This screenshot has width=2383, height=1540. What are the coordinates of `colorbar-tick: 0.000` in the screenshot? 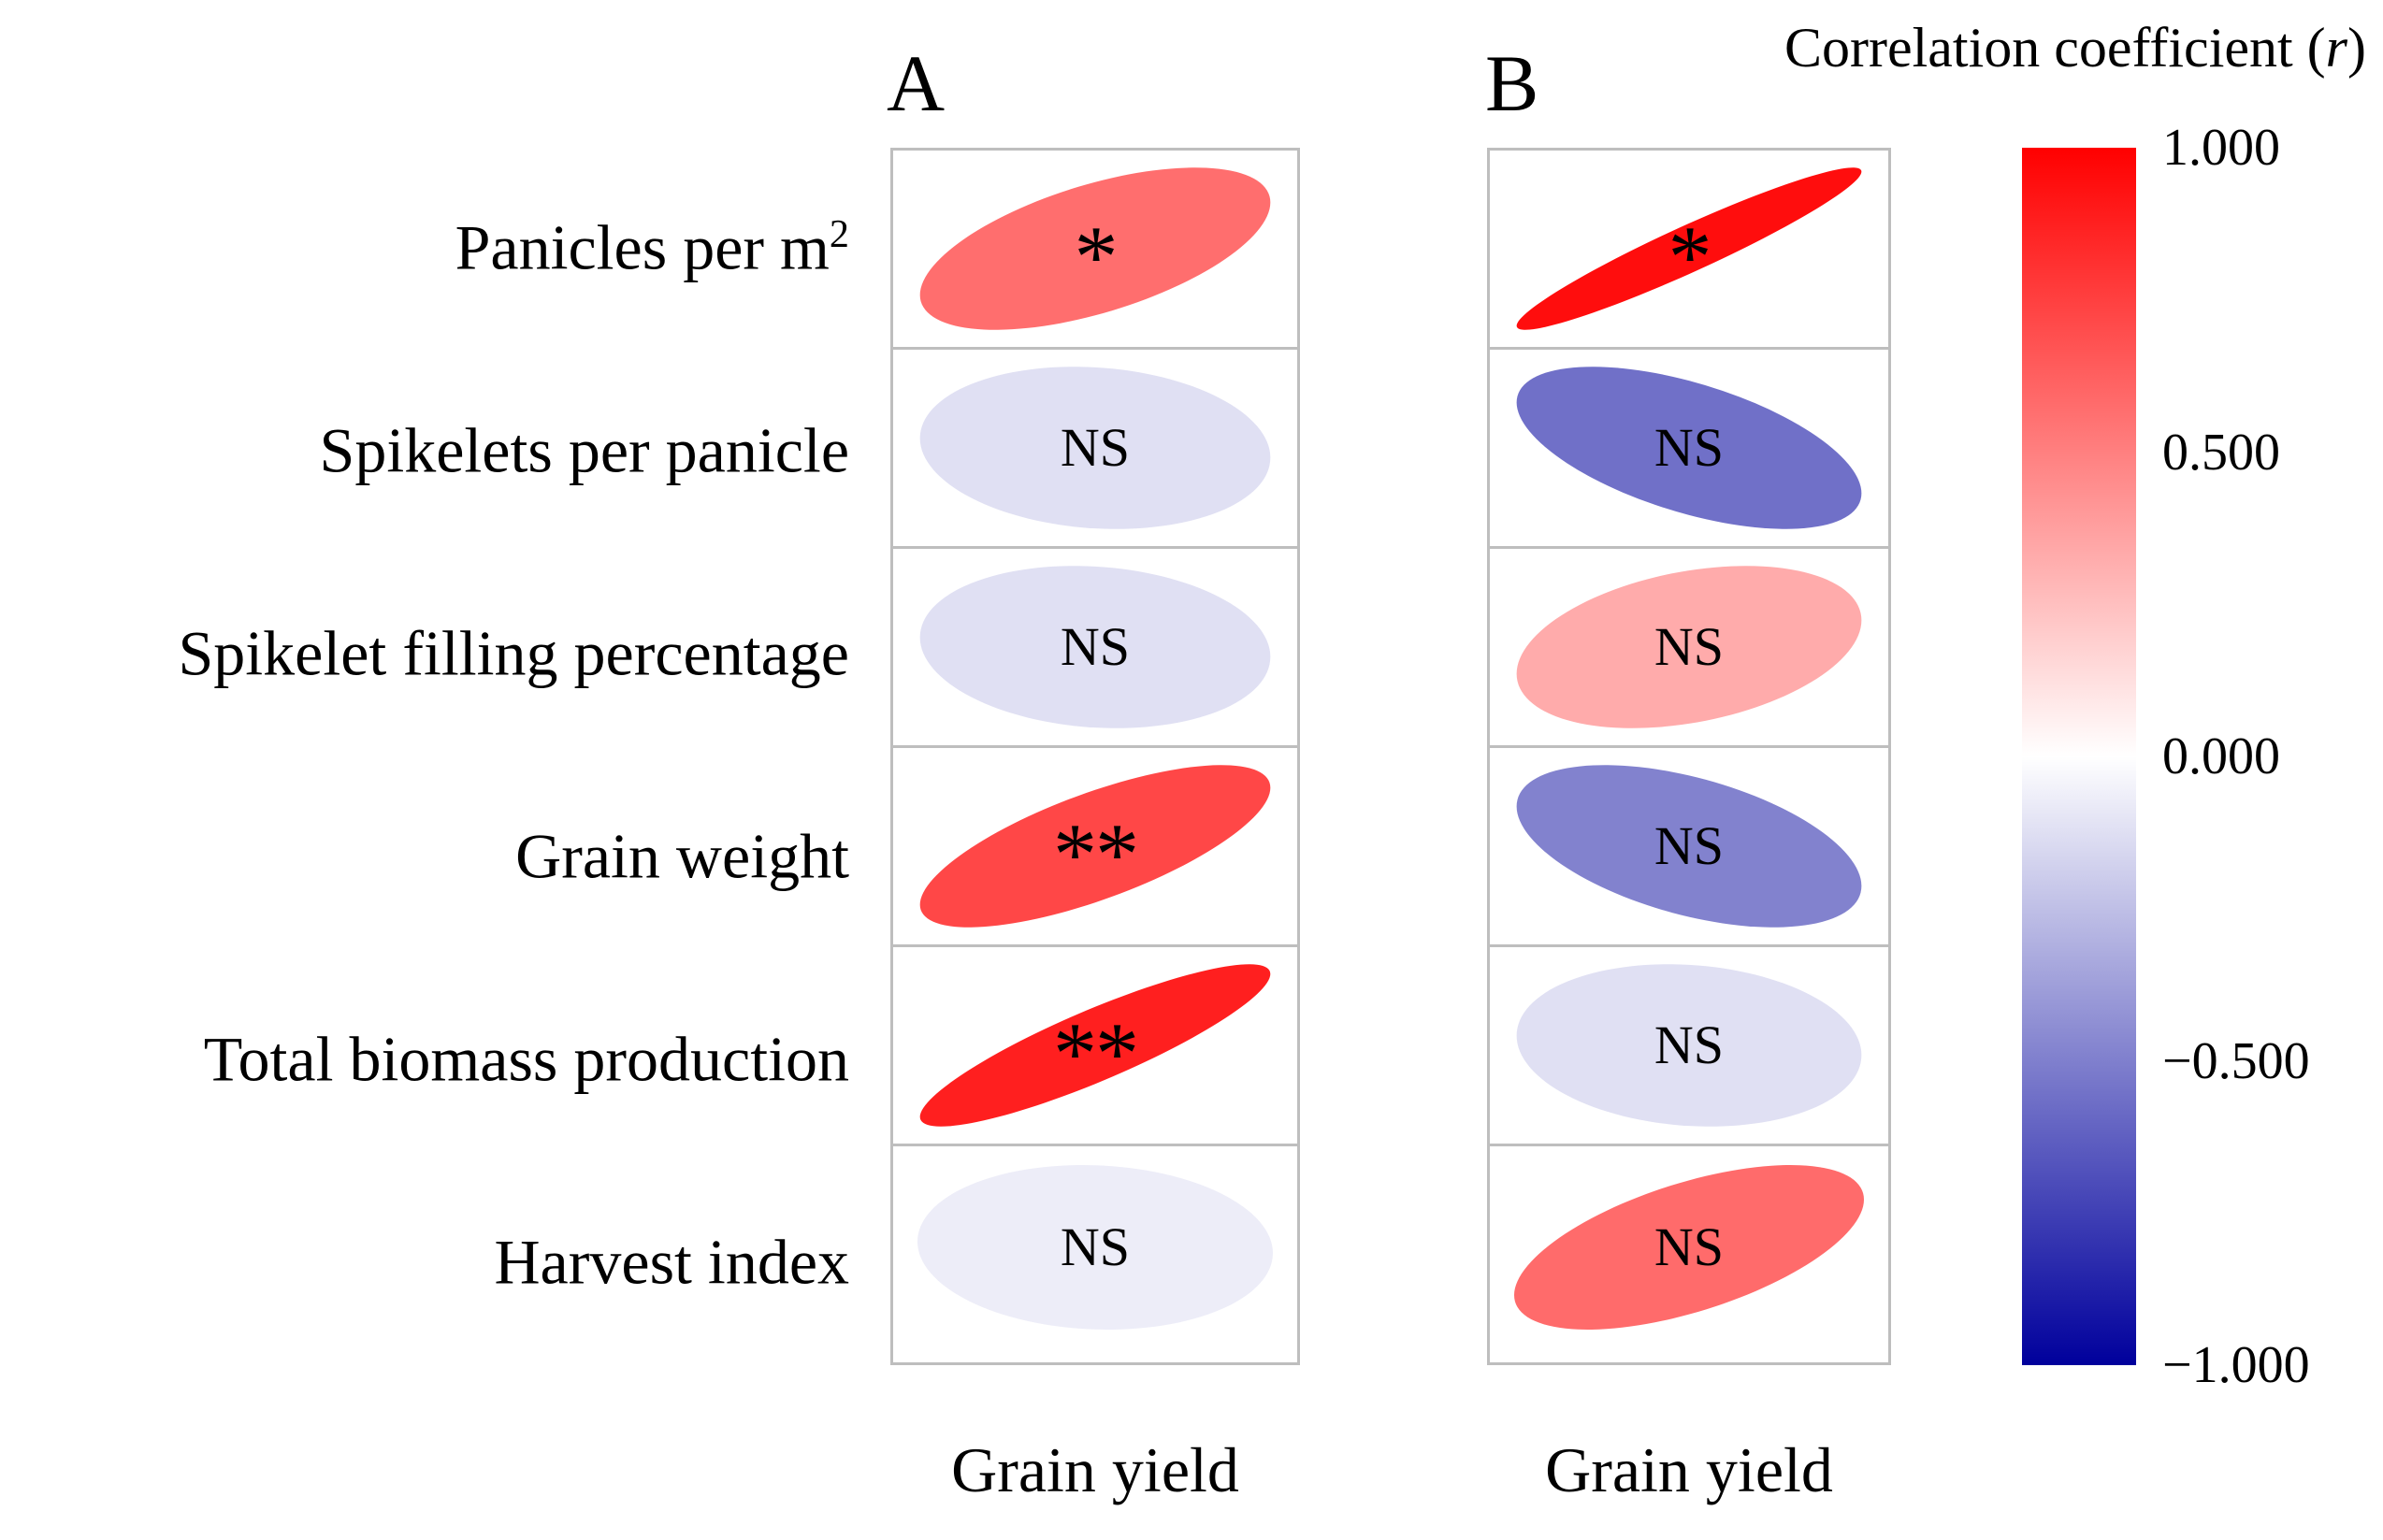 It's located at (2221, 756).